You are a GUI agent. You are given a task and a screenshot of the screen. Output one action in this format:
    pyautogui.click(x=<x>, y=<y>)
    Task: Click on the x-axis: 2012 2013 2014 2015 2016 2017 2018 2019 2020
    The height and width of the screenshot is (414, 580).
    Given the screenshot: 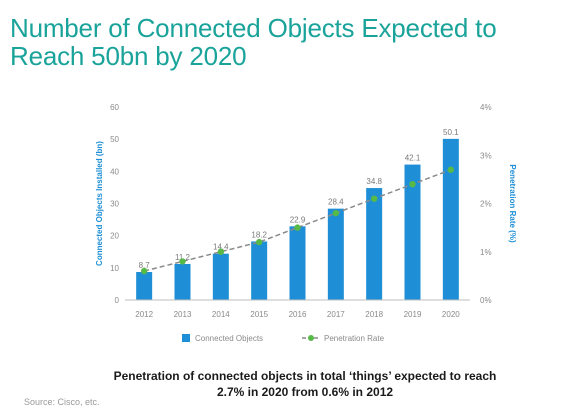 What is the action you would take?
    pyautogui.click(x=297, y=309)
    